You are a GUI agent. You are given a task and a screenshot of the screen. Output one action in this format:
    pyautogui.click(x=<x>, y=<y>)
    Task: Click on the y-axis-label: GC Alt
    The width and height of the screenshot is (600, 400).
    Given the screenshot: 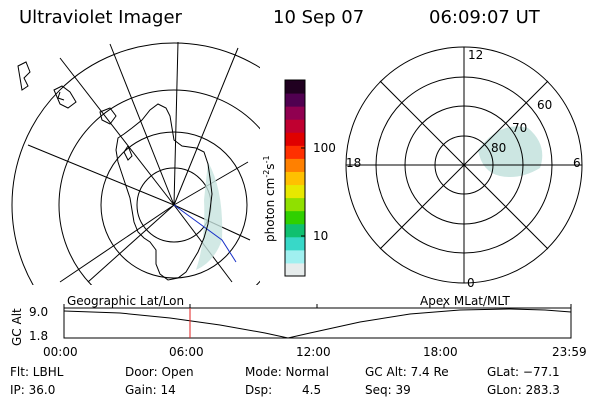 What is the action you would take?
    pyautogui.click(x=17, y=327)
    